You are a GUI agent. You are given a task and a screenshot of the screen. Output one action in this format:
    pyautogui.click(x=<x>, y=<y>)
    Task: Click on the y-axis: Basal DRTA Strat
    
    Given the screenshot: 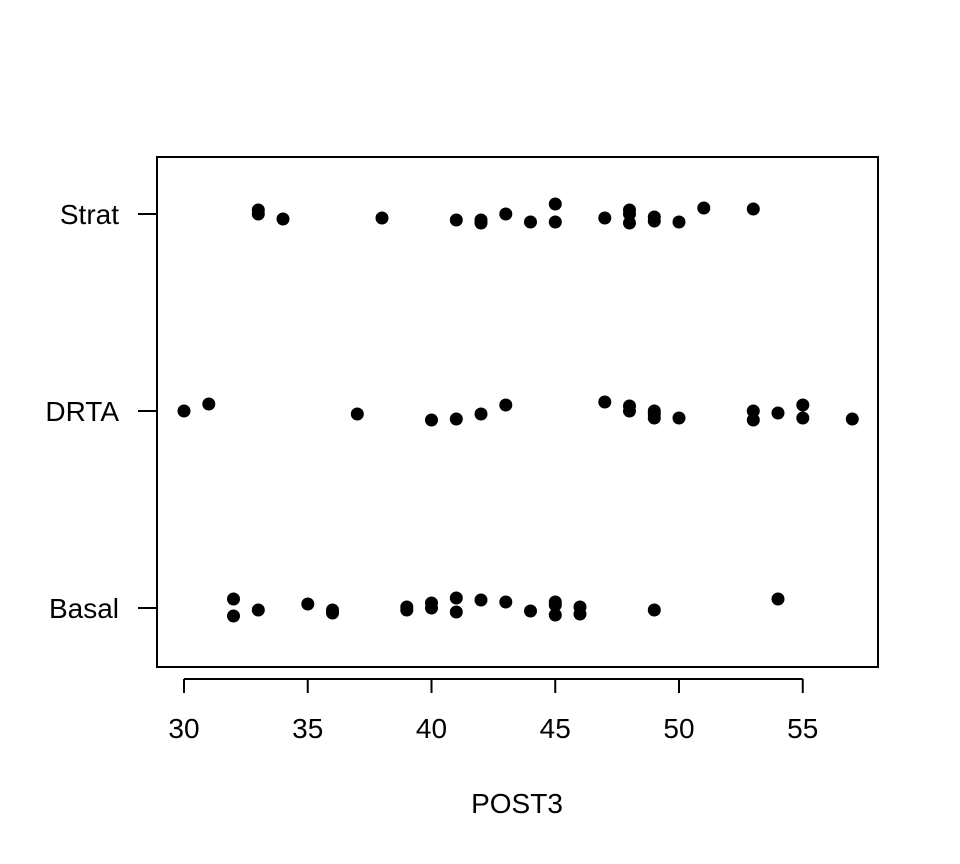 What is the action you would take?
    pyautogui.click(x=101, y=411)
    